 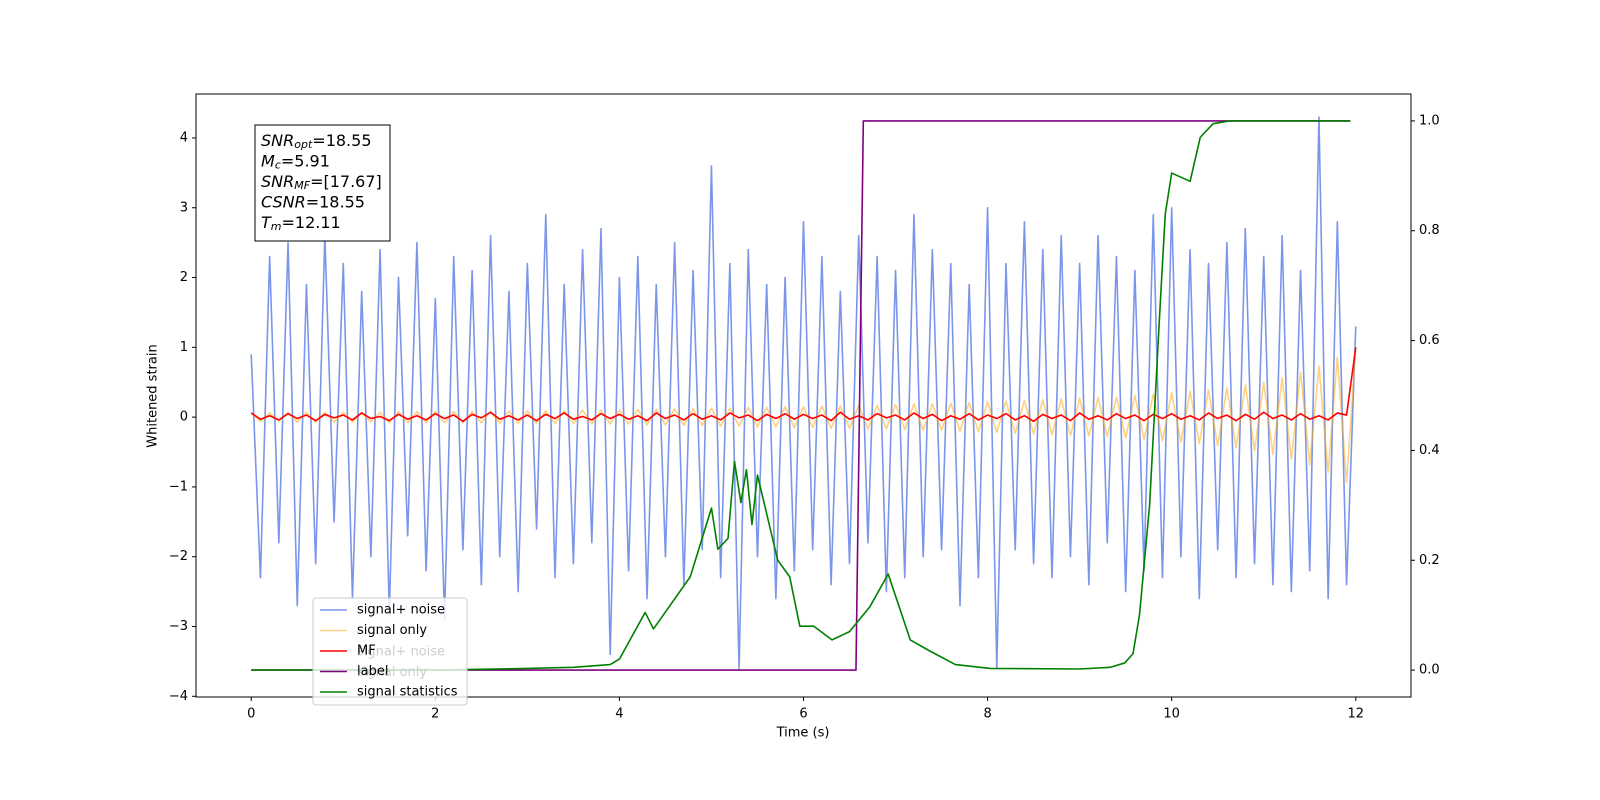 I want to click on x-tick-label: 0, so click(x=251, y=714).